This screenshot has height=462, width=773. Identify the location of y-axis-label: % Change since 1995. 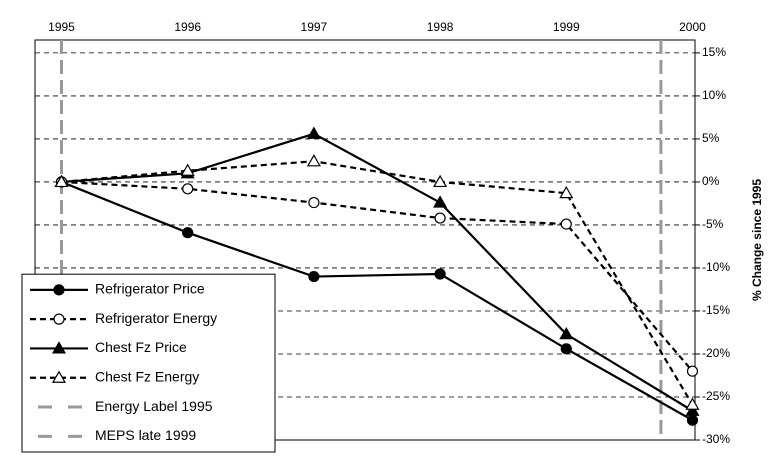
(757, 240).